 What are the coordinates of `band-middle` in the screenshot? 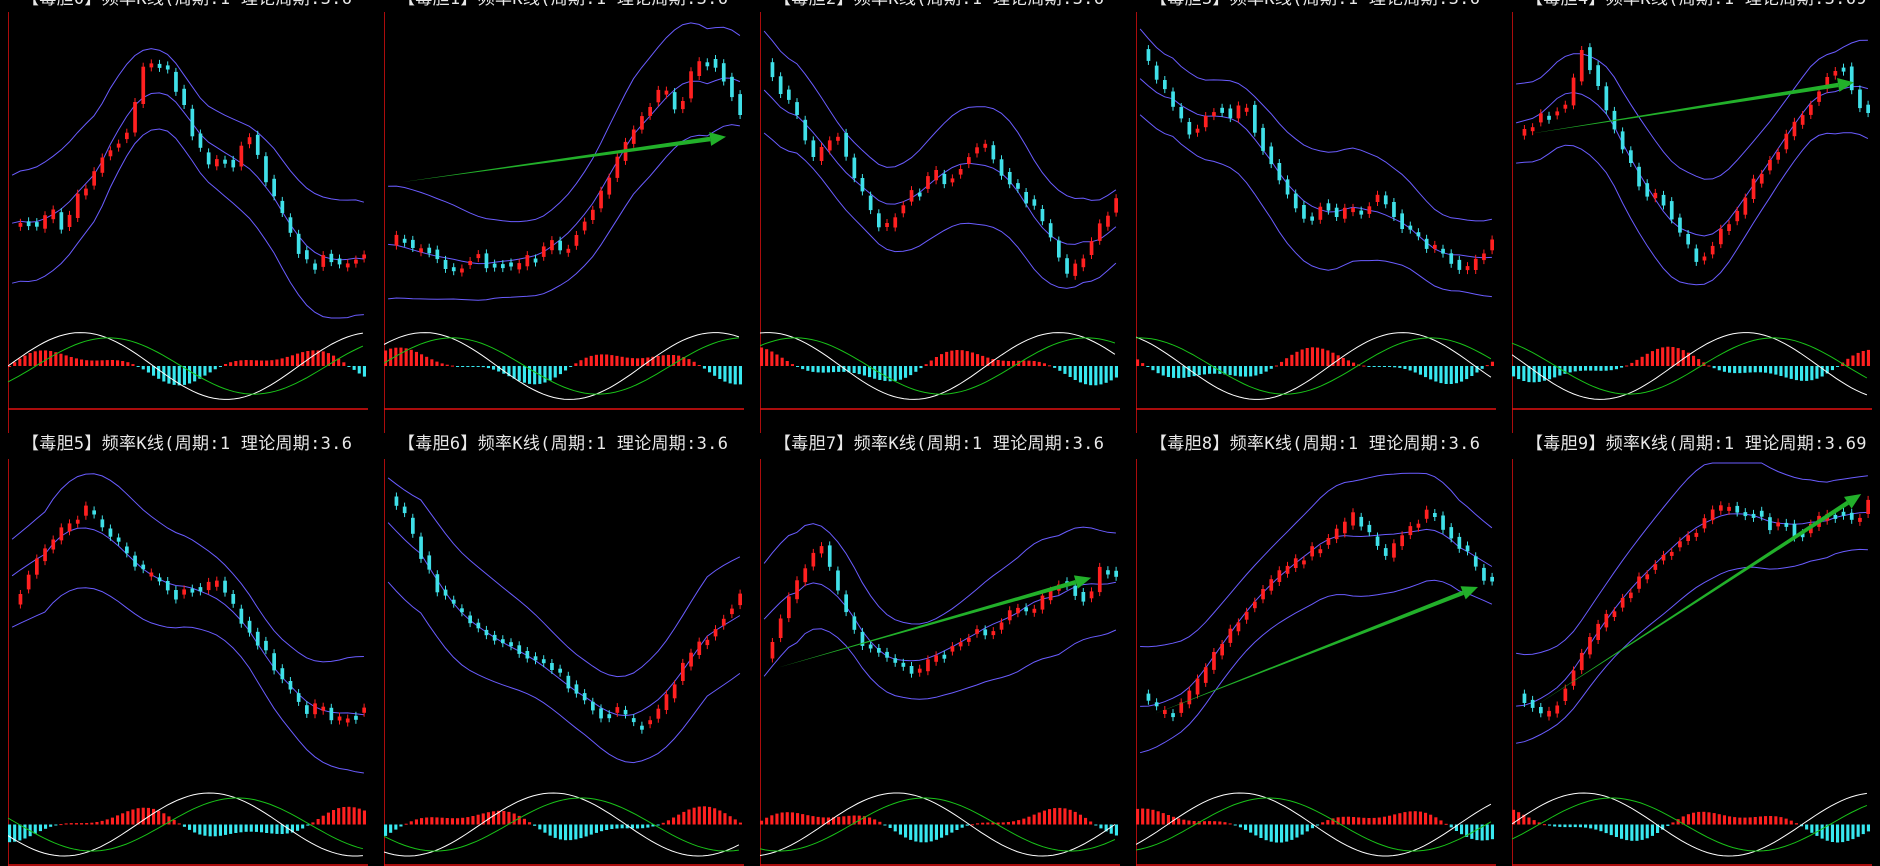 It's located at (187, 621).